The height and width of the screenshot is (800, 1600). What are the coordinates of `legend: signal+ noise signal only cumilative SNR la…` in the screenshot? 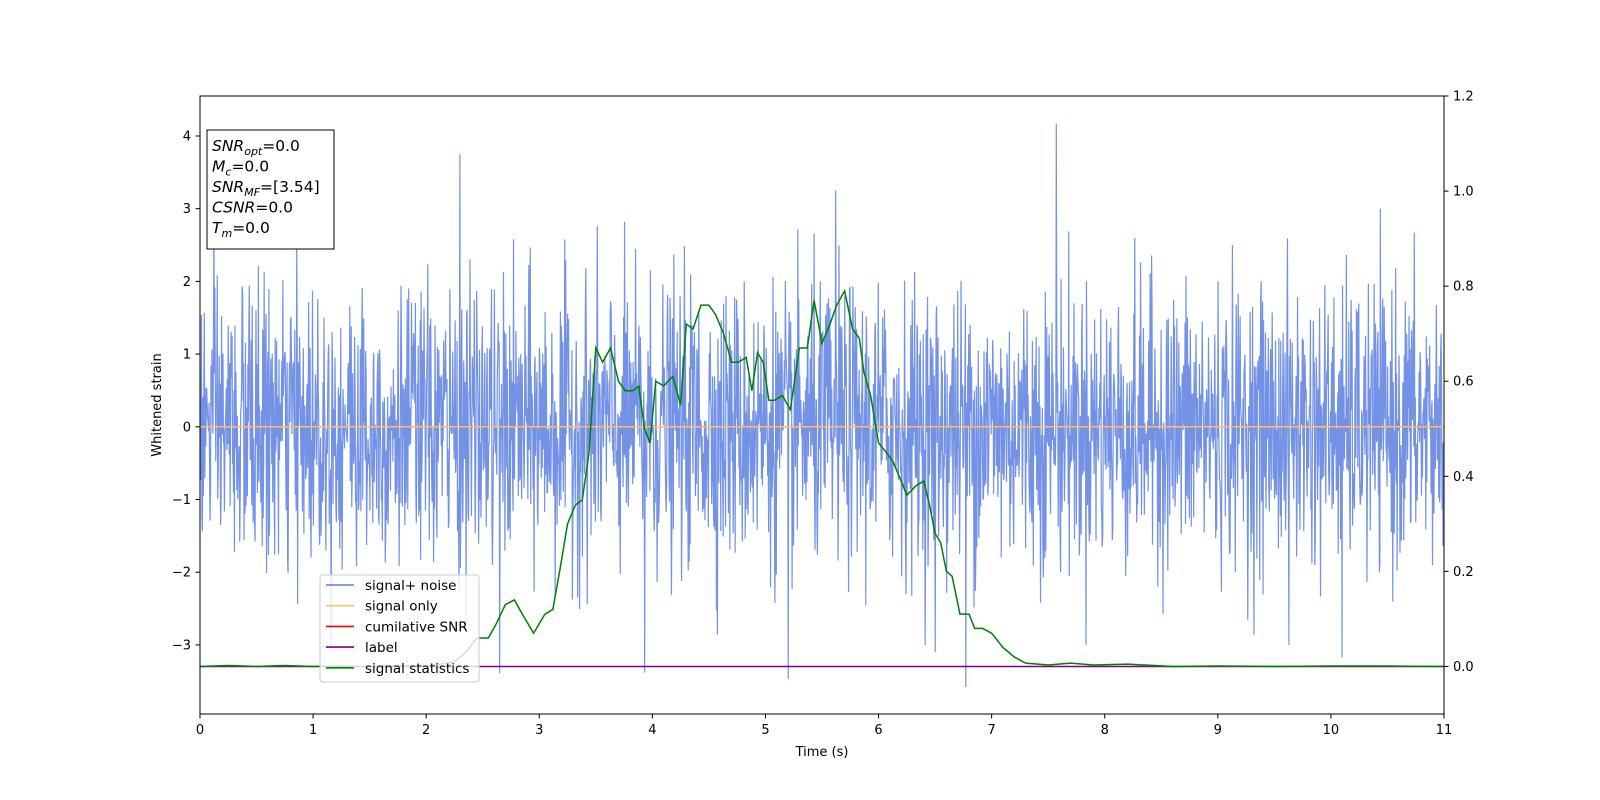 It's located at (399, 628).